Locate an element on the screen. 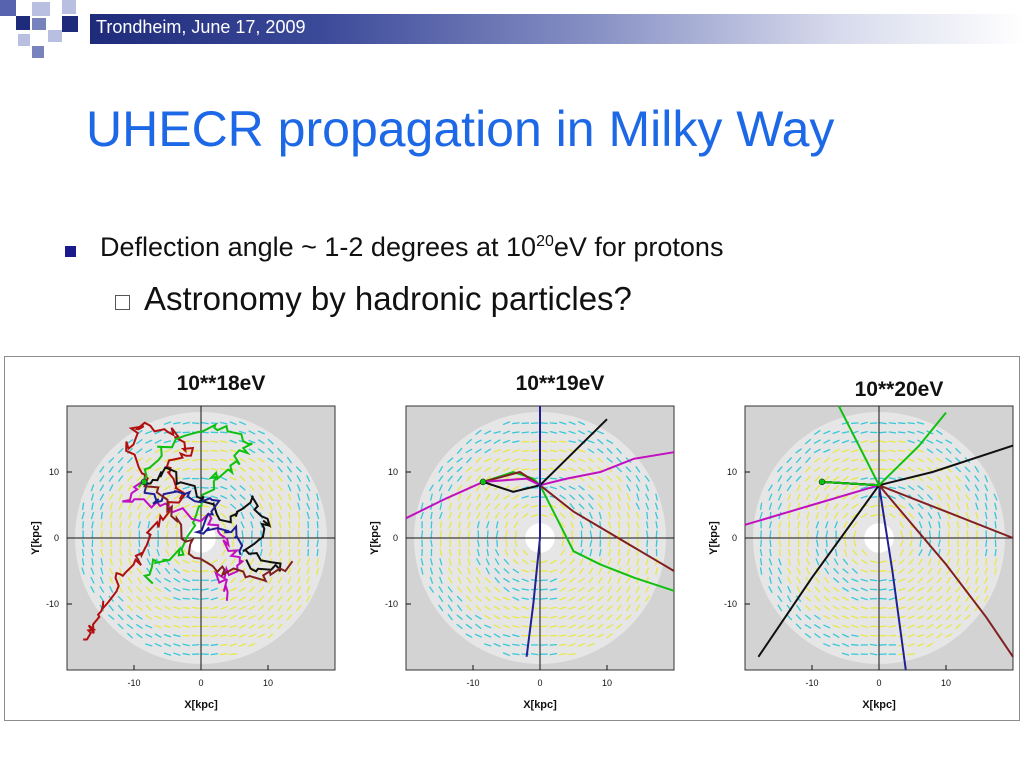  panel-title: 10**18eV is located at coordinates (221, 383).